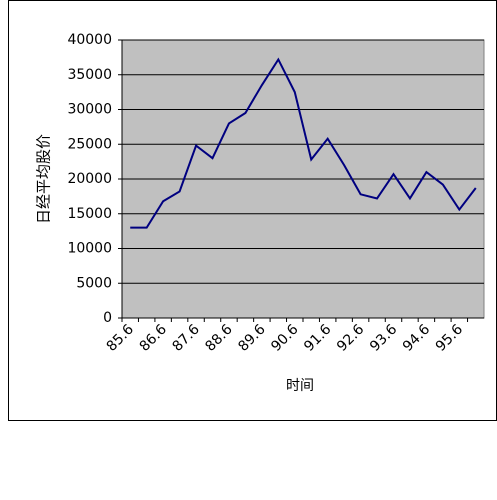  Describe the element at coordinates (107, 318) in the screenshot. I see `y-tick-label: 0` at that location.